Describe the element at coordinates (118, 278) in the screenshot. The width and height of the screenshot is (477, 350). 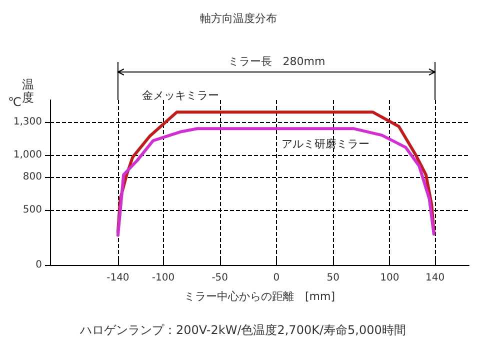
I see `x-tick-label: -140` at that location.